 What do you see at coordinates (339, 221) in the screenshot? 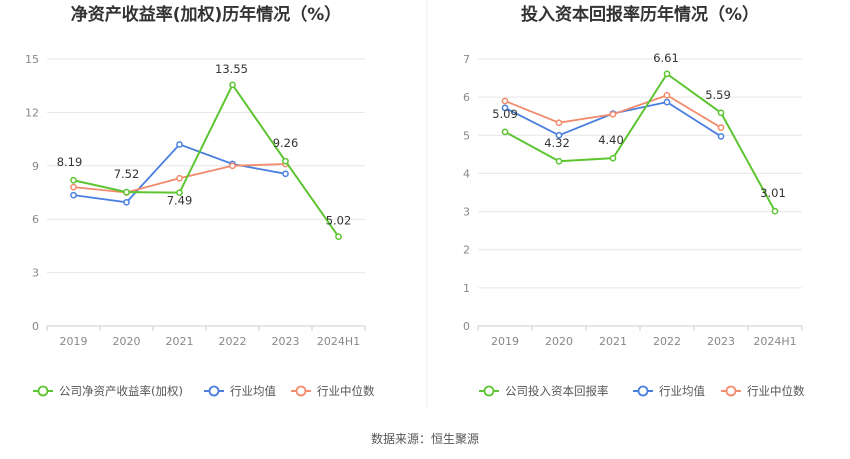
I see `data-label: 5.02` at bounding box center [339, 221].